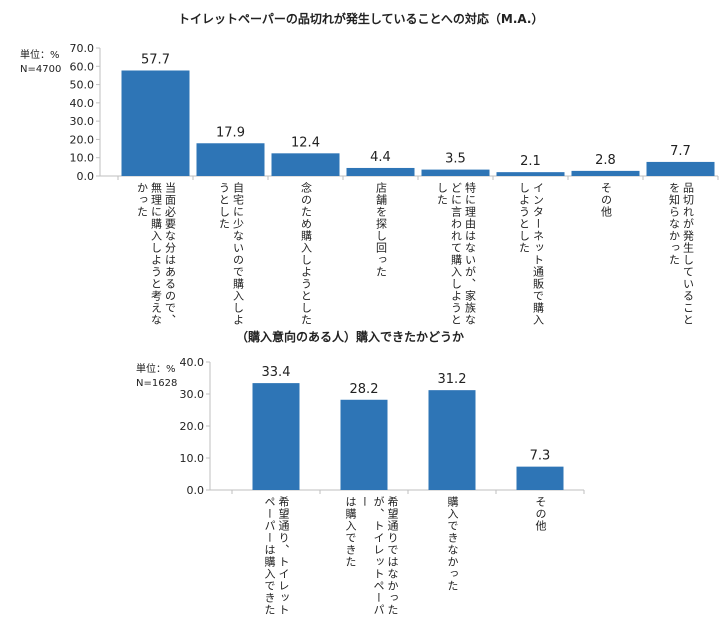  I want to click on data-label: 2.8, so click(605, 160).